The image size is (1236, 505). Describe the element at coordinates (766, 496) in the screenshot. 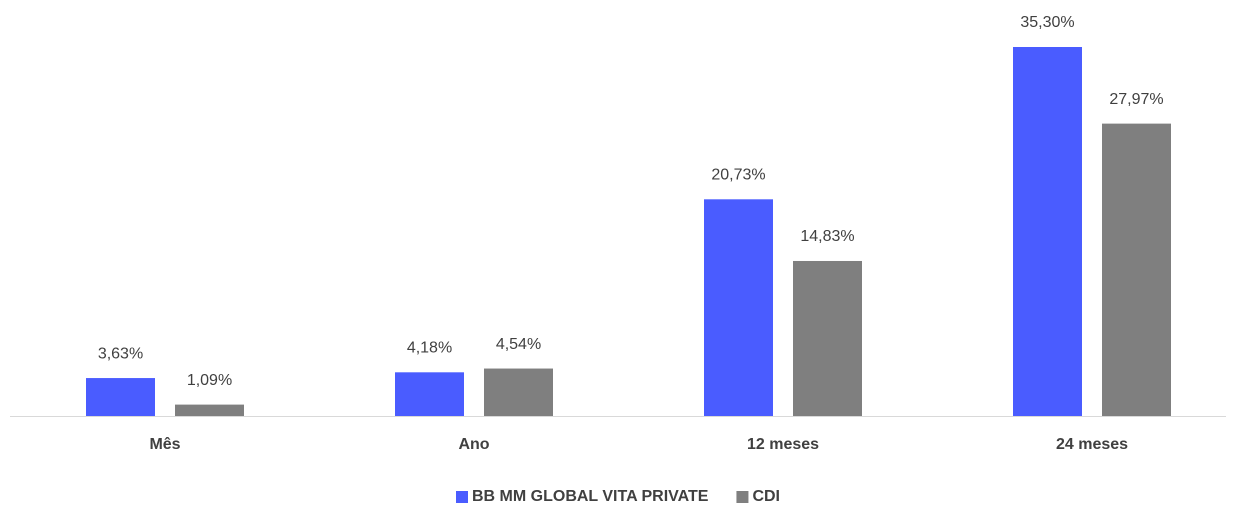

I see `legend-label: CDI` at that location.